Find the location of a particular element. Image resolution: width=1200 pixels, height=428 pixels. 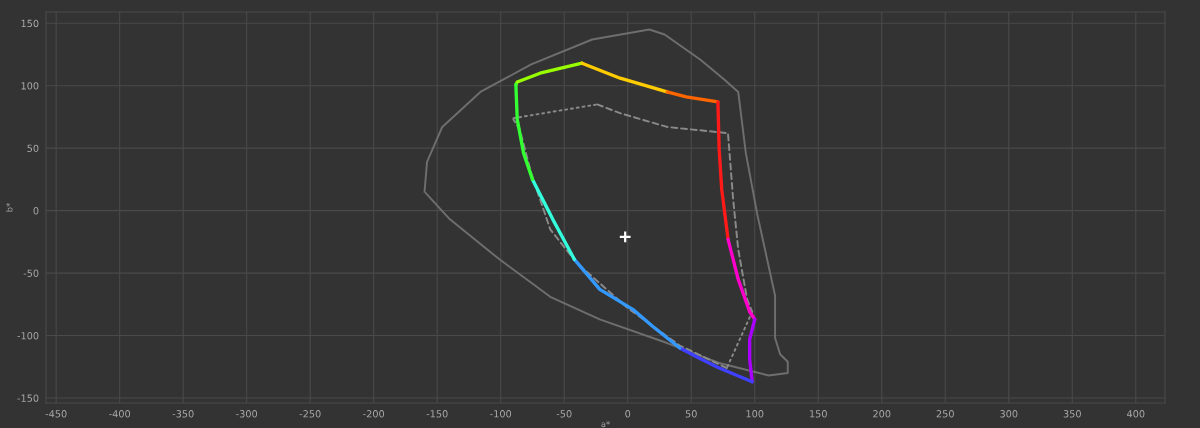

x-tick-label: -250 is located at coordinates (310, 414).